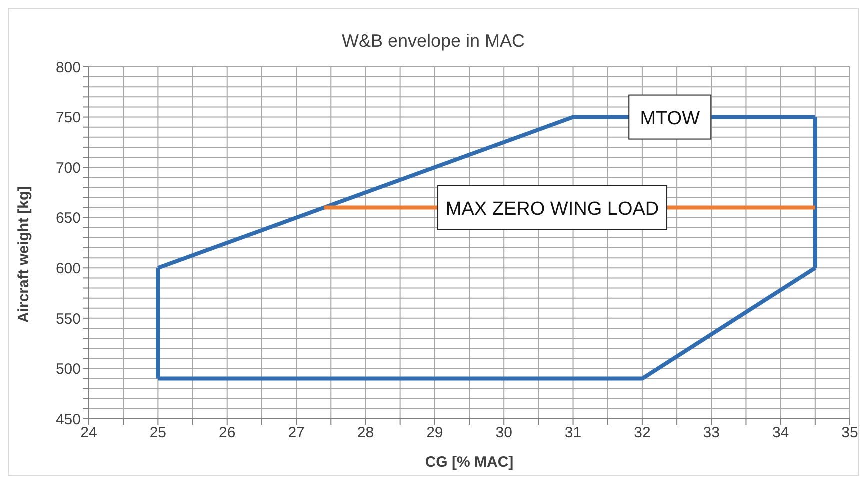 The image size is (867, 484). I want to click on y-tick-label: 450, so click(68, 419).